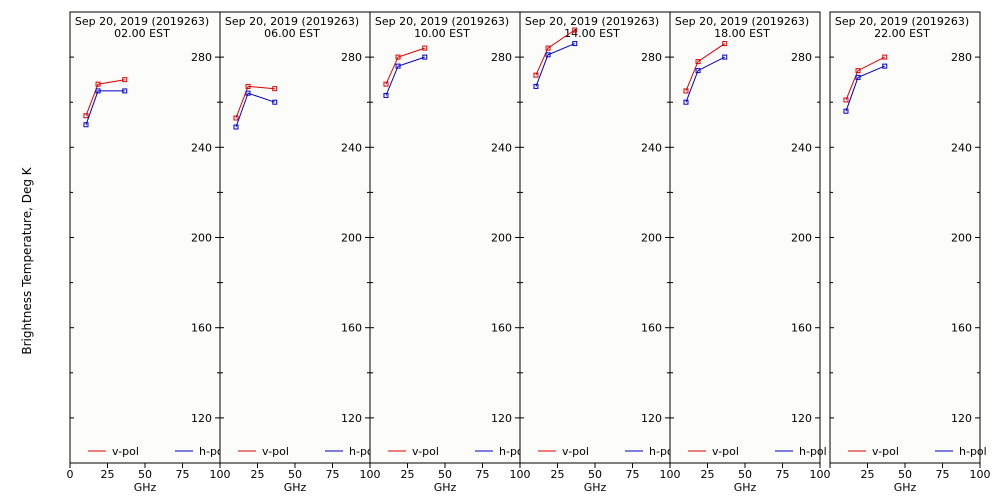 The width and height of the screenshot is (1000, 500). Describe the element at coordinates (442, 33) in the screenshot. I see `panel-subtitle: 10.00 EST` at that location.